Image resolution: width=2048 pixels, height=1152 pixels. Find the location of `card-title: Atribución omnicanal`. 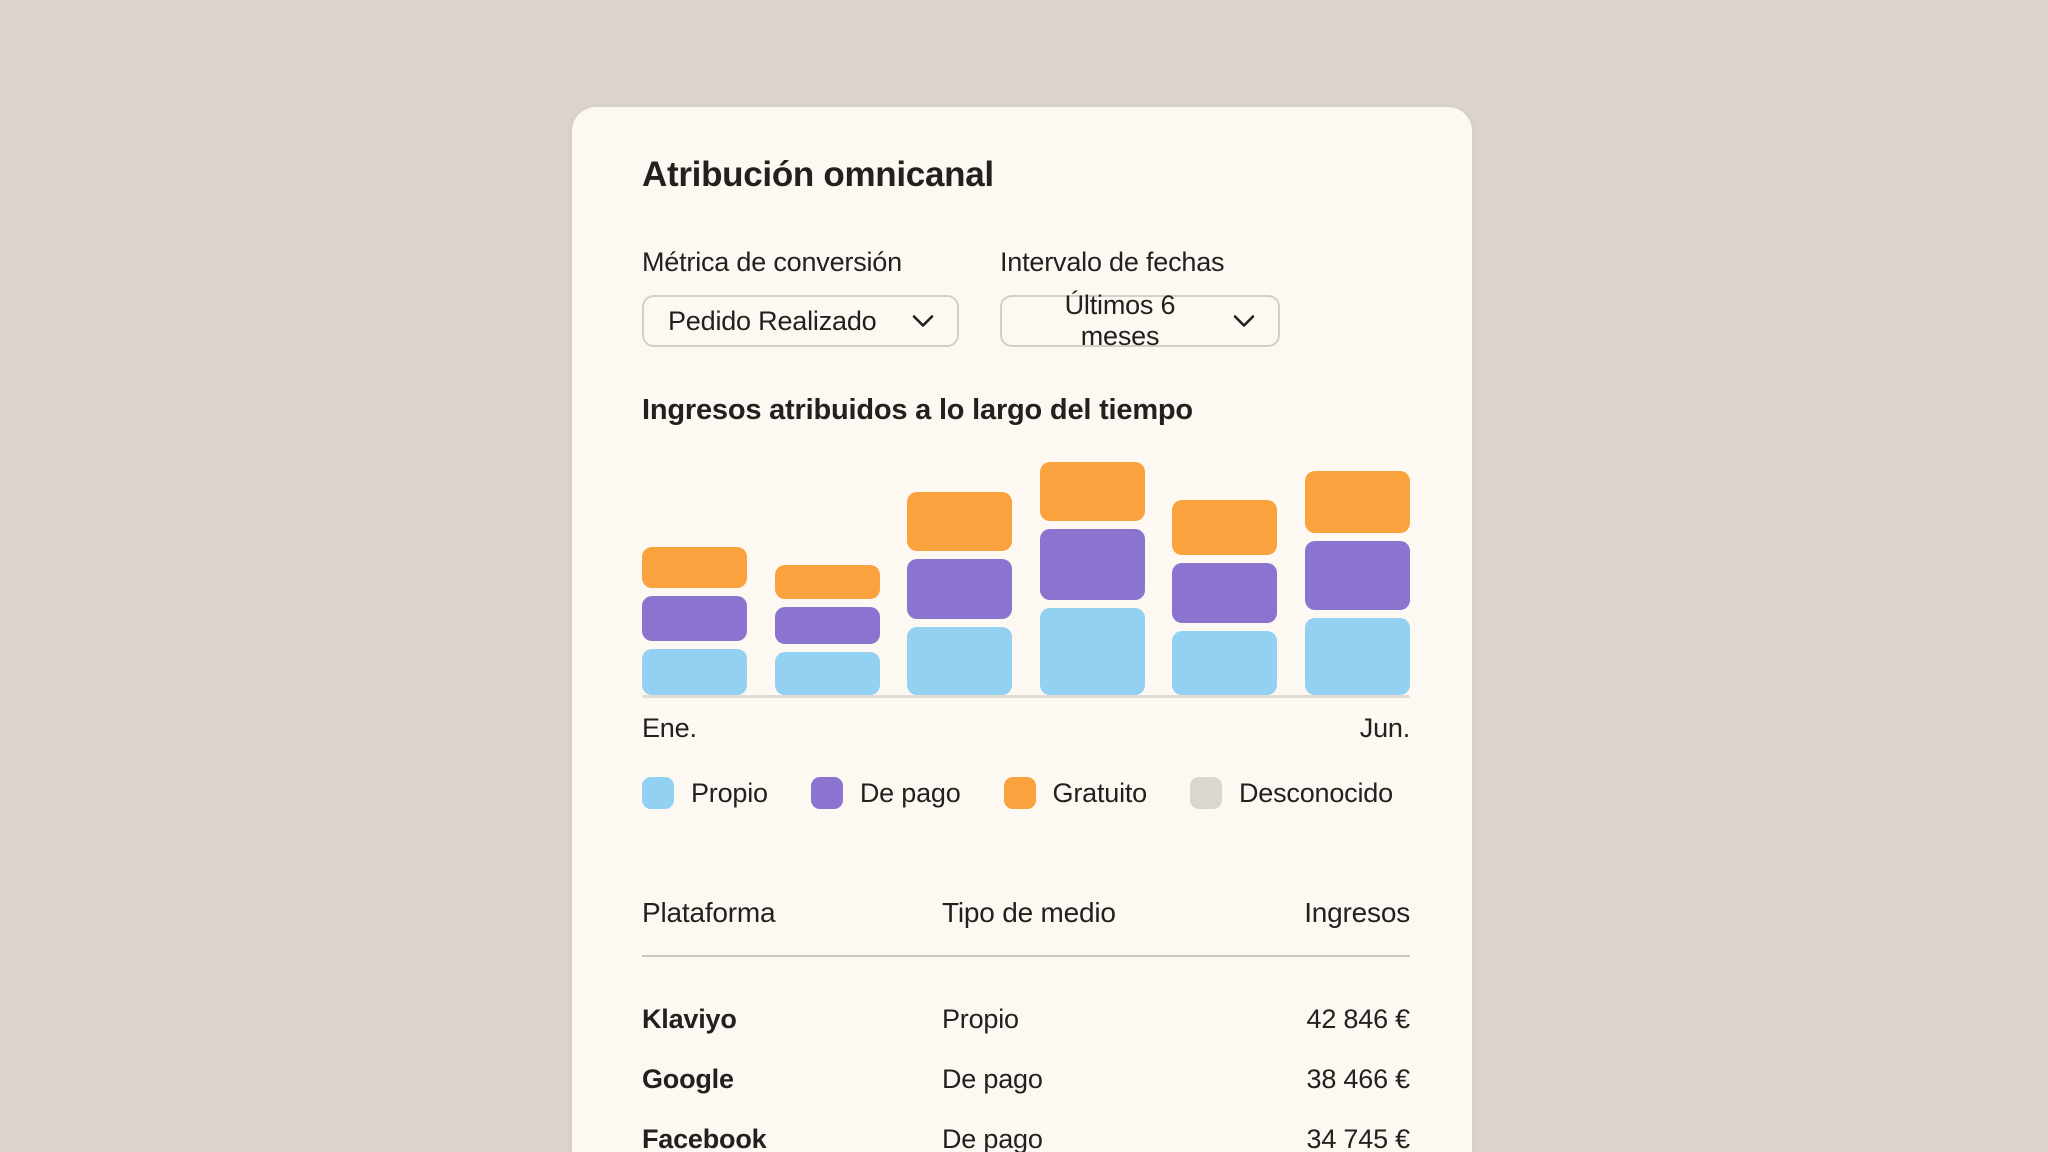

card-title: Atribución omnicanal is located at coordinates (818, 174).